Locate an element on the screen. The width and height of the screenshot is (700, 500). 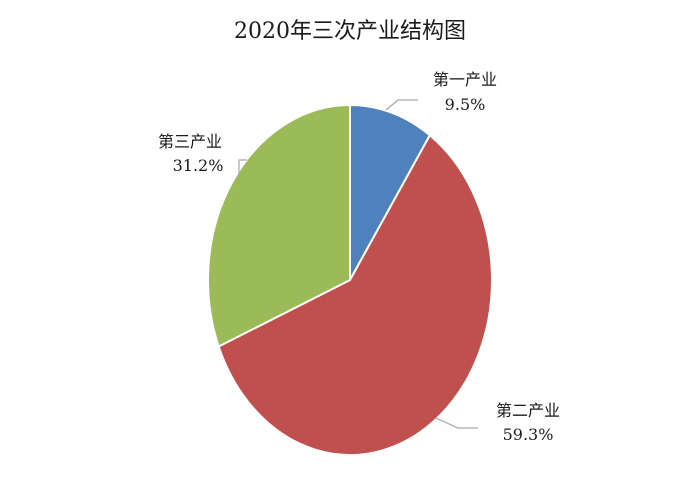
slice-value-label-3: 31.2% is located at coordinates (198, 165).